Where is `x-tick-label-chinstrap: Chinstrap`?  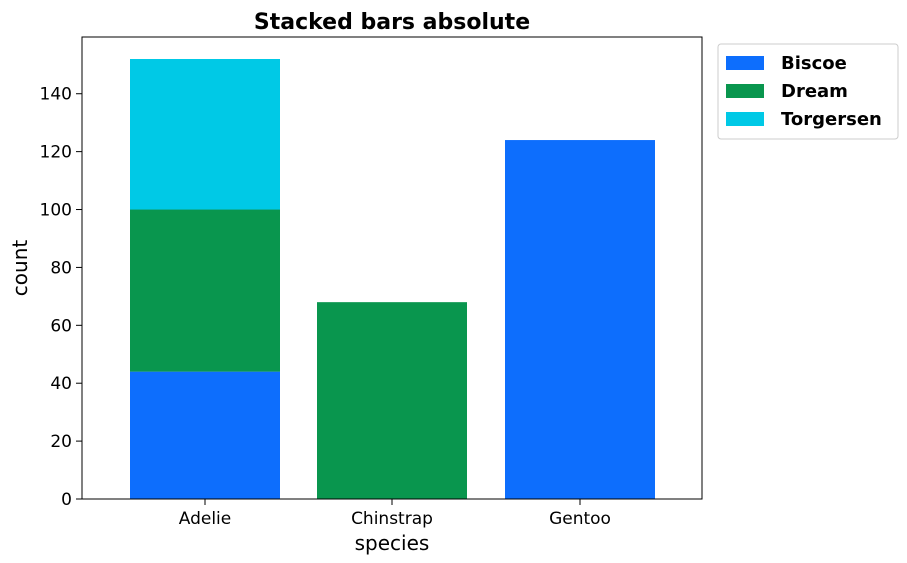
x-tick-label-chinstrap: Chinstrap is located at coordinates (392, 519).